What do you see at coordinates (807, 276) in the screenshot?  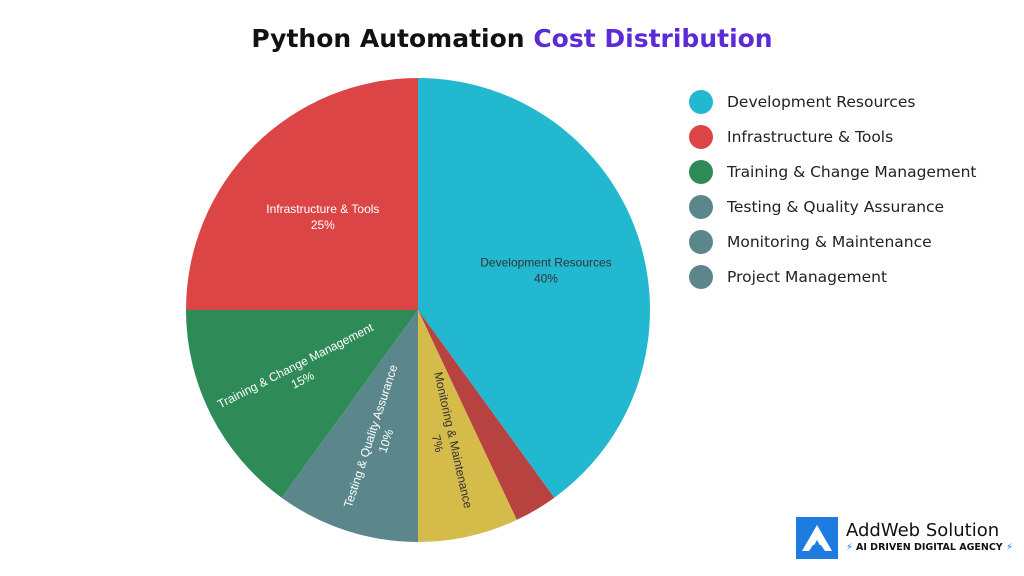 I see `legend-label: Project Management` at bounding box center [807, 276].